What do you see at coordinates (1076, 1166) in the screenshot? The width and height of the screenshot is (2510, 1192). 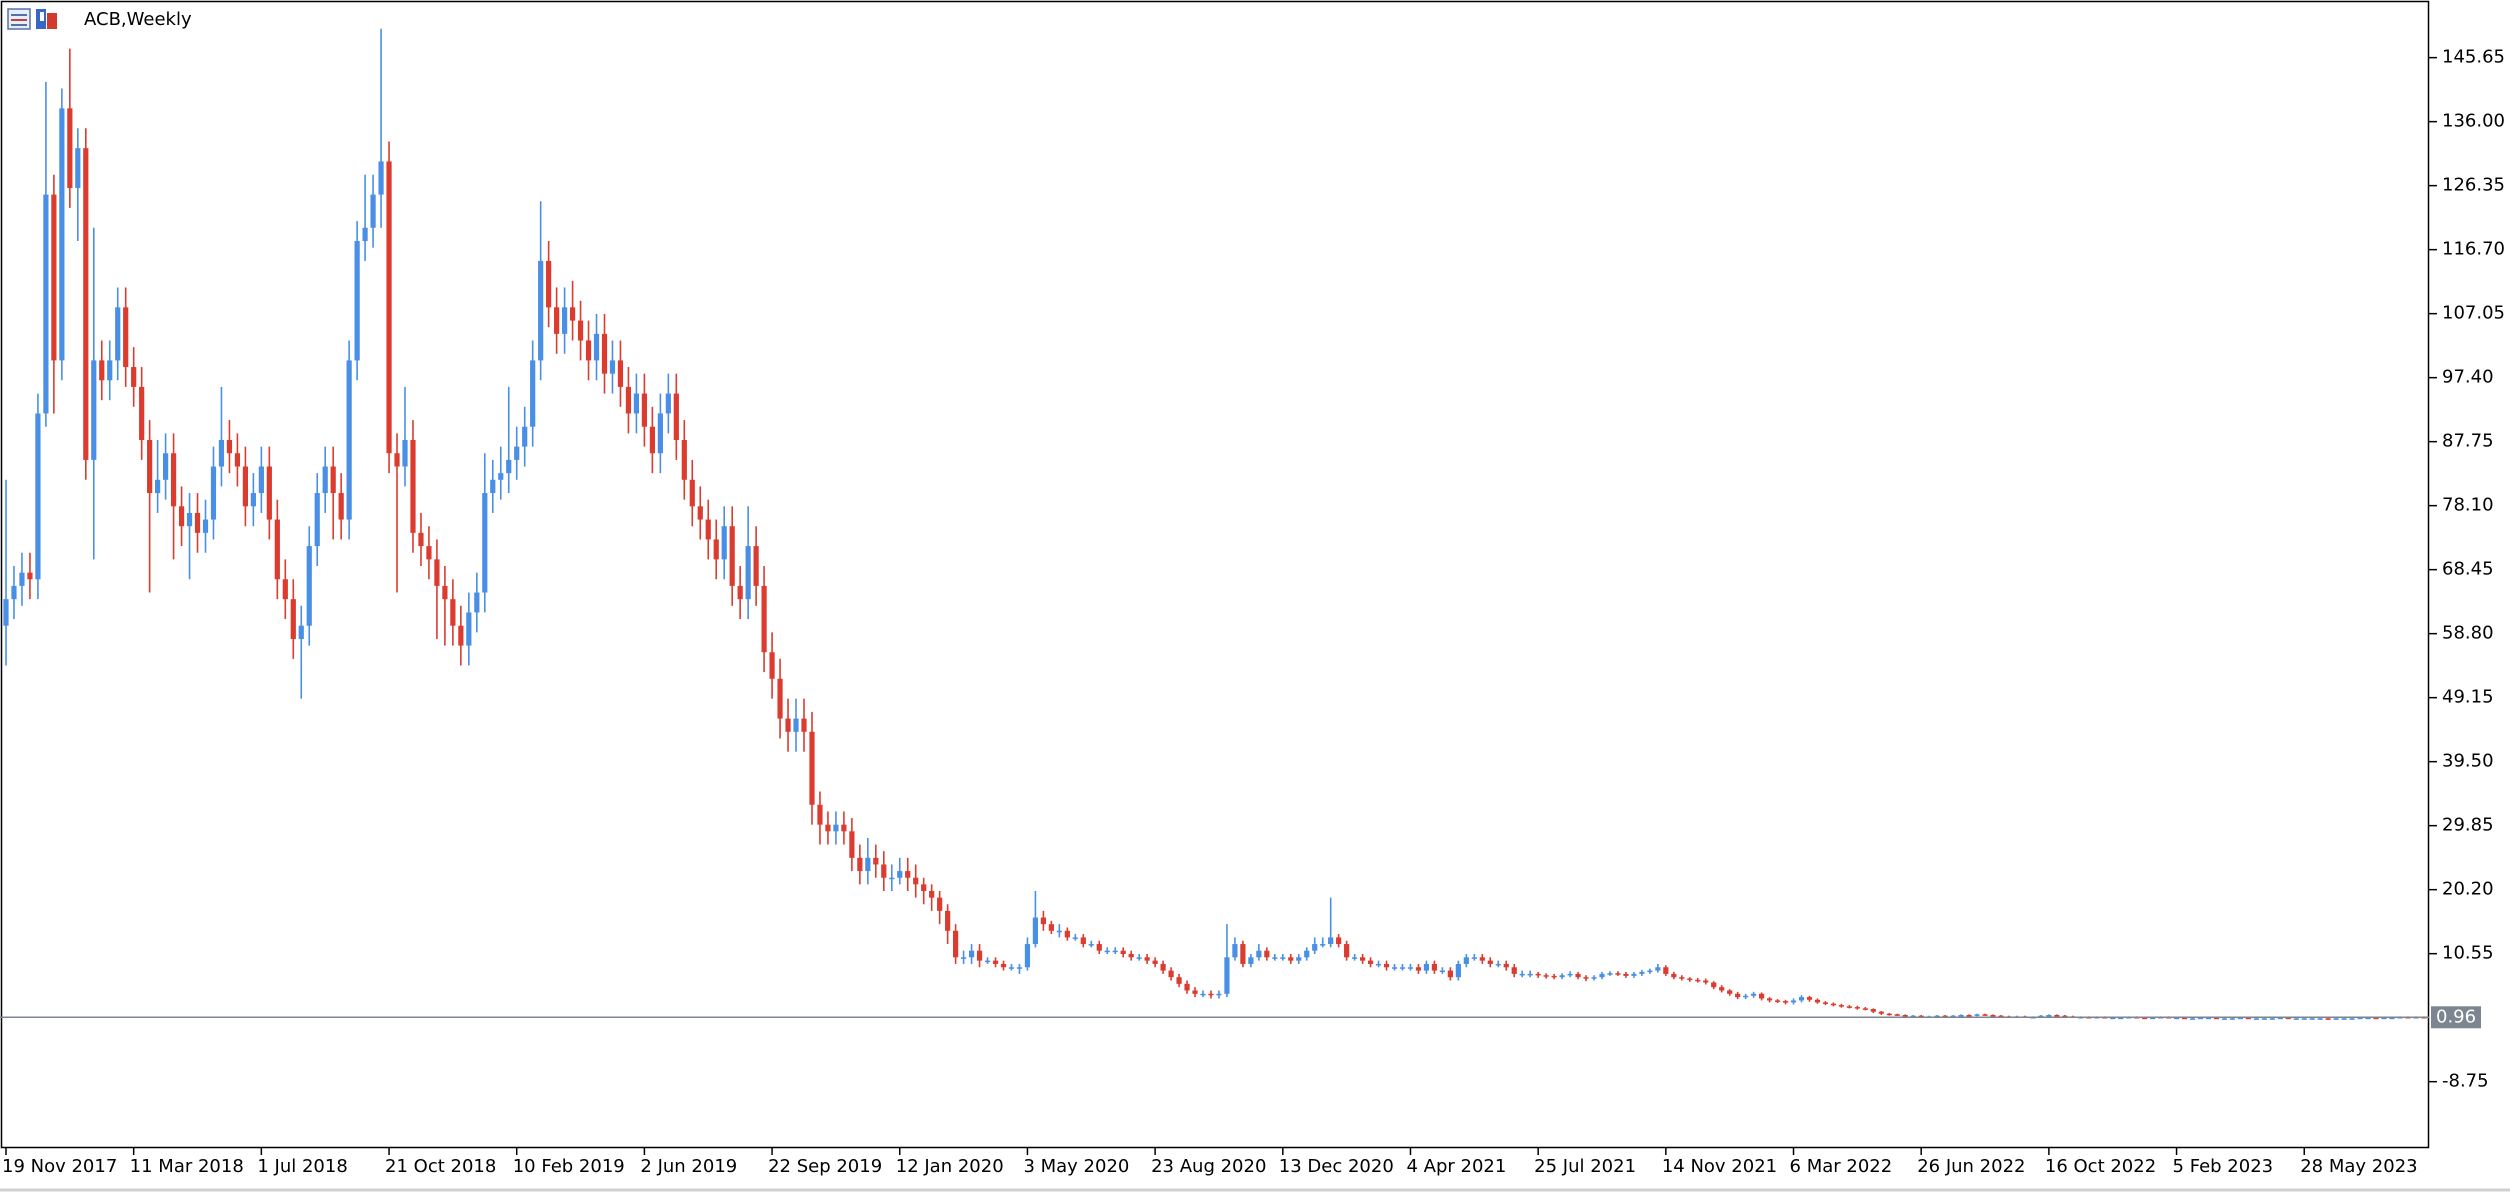 I see `x-tick-label: 3 May 2020` at bounding box center [1076, 1166].